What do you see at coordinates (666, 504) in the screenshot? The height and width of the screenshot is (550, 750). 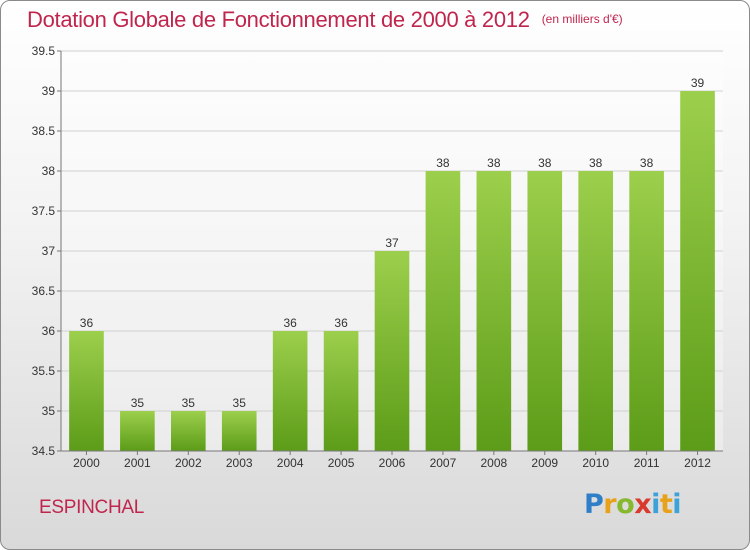 I see `logo-letter: t` at bounding box center [666, 504].